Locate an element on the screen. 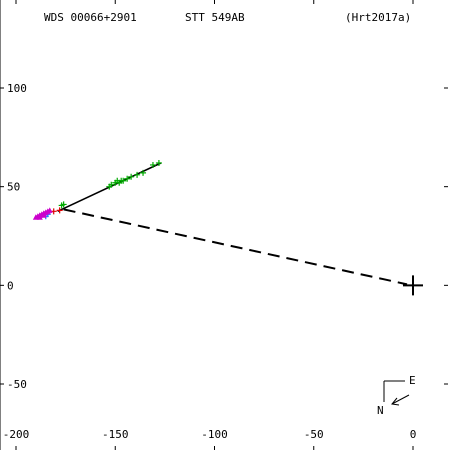  compass: E N is located at coordinates (396, 395).